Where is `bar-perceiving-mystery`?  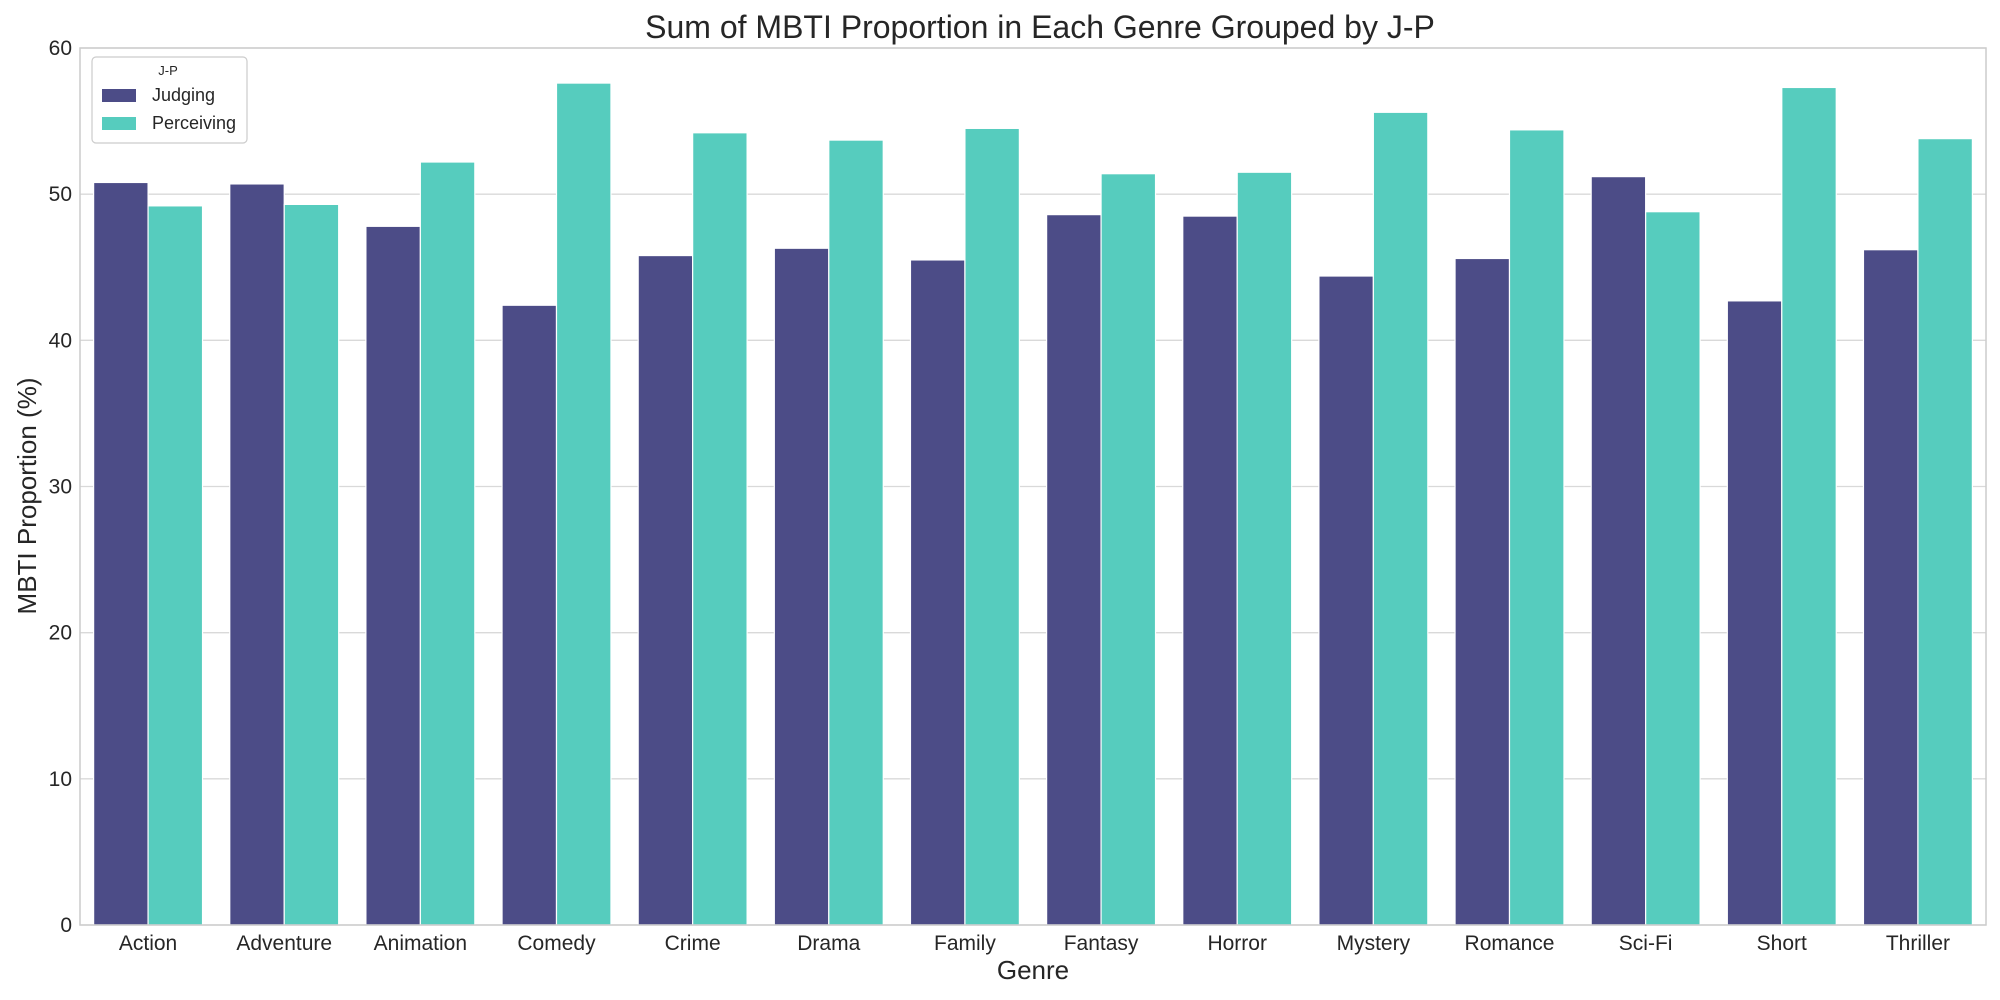 bar-perceiving-mystery is located at coordinates (1400, 518).